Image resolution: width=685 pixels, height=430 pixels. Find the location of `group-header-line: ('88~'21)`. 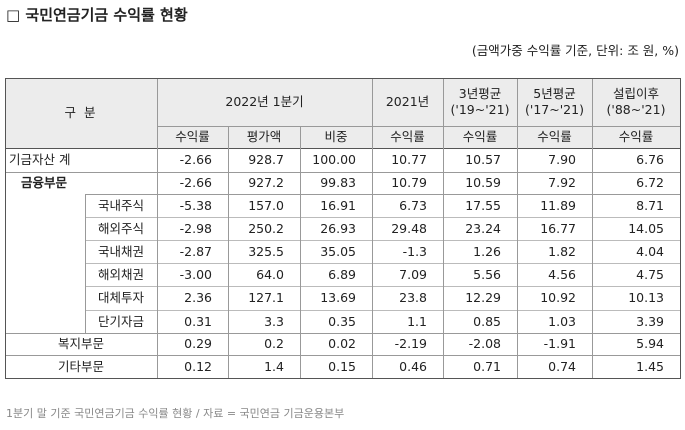

group-header-line: ('88~'21) is located at coordinates (636, 109).